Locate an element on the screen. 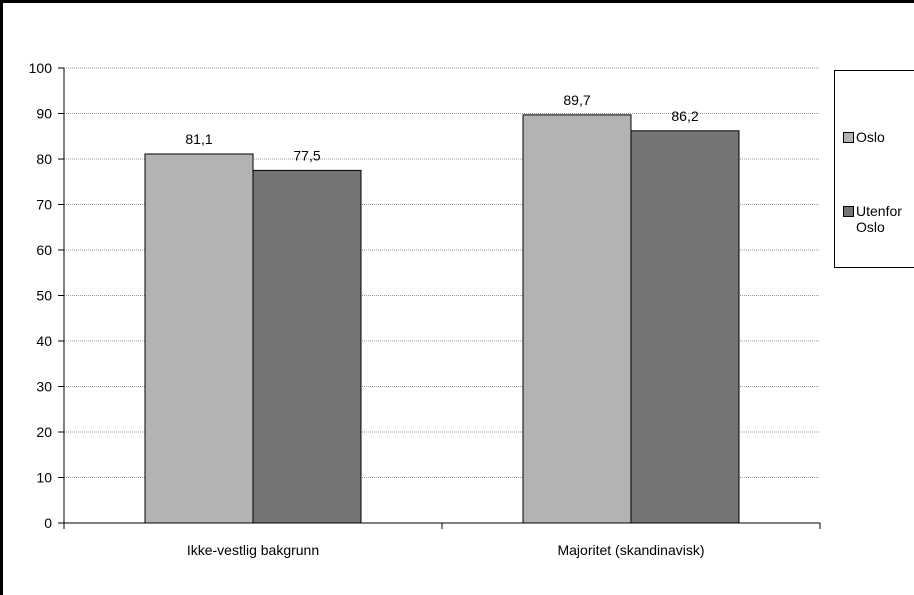 The height and width of the screenshot is (595, 914). x-category-label-2: Majoritet (skandinavisk) is located at coordinates (630, 550).